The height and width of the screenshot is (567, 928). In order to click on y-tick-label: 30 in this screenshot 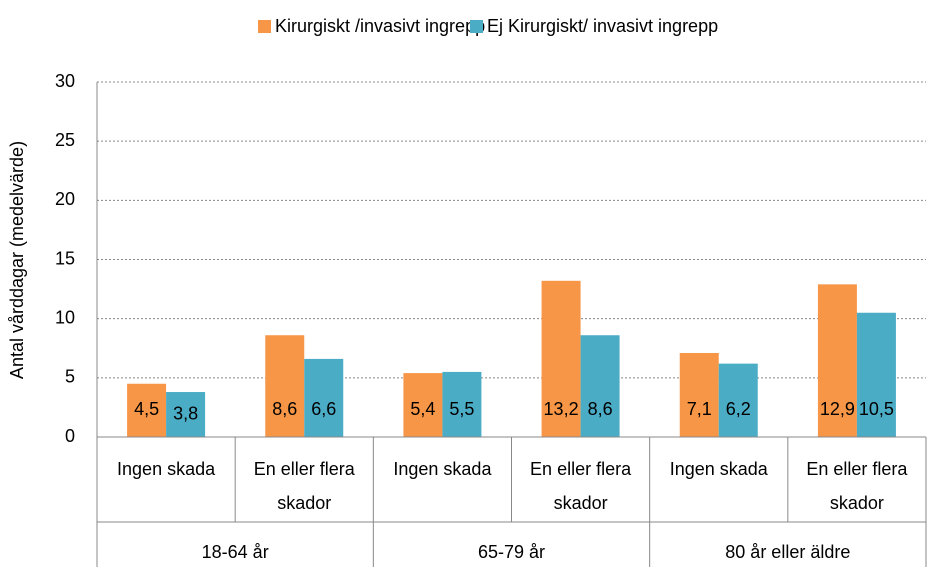, I will do `click(65, 81)`.